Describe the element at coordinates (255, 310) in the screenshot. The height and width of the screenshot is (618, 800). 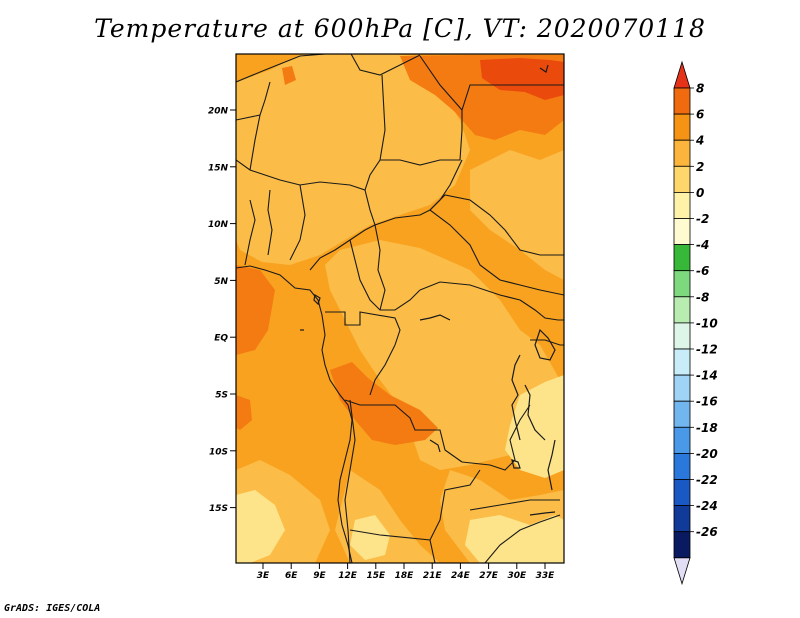
I see `field-4-6-west-coast` at that location.